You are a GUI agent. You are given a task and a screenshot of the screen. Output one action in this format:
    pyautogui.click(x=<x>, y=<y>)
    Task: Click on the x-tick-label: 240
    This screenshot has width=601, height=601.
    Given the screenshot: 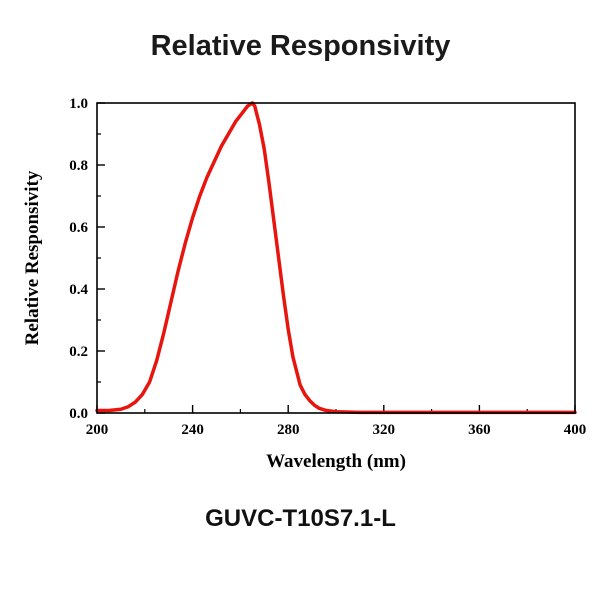 What is the action you would take?
    pyautogui.click(x=192, y=430)
    